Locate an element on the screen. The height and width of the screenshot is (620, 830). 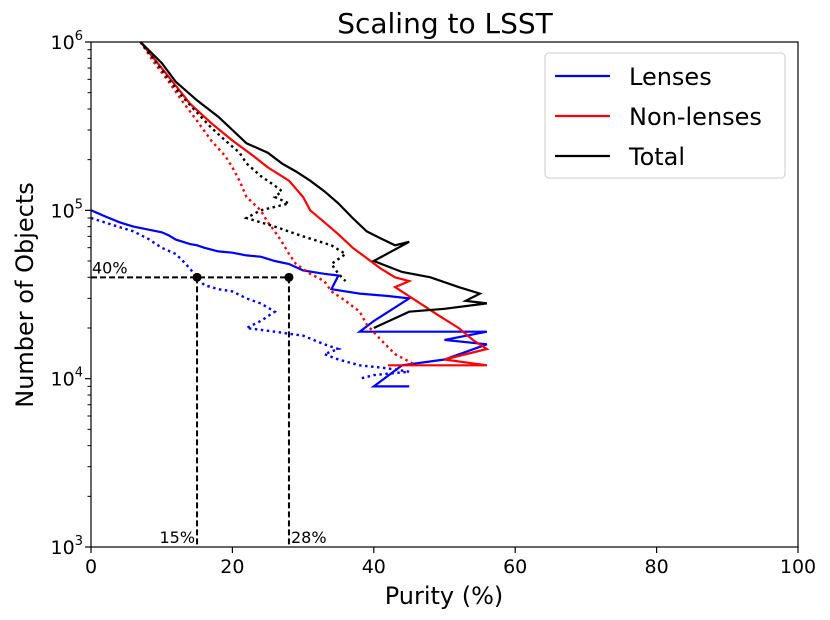
y-tick-label: 10⁴ is located at coordinates (67, 378).